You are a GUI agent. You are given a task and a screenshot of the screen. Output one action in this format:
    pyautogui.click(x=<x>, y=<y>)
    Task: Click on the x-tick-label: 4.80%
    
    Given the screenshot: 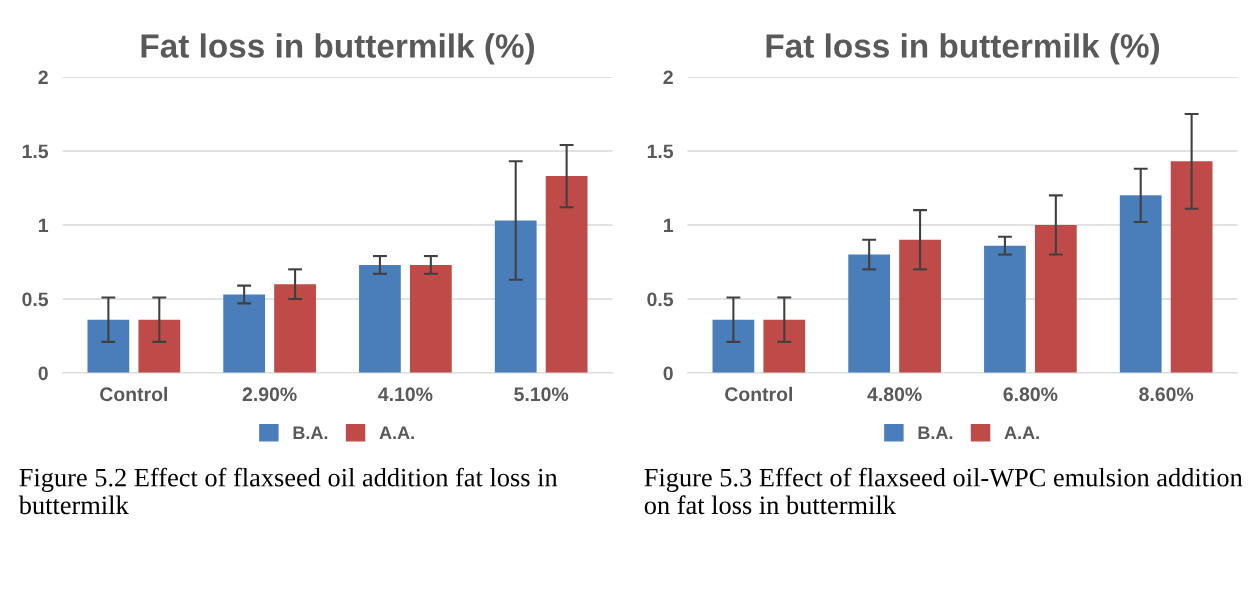 What is the action you would take?
    pyautogui.click(x=894, y=394)
    